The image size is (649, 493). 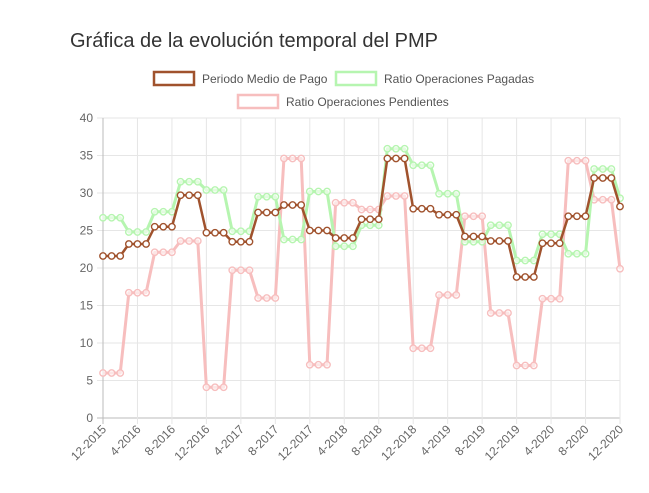 I want to click on legend-item: Ratio Operaciones Pagadas, so click(x=434, y=78).